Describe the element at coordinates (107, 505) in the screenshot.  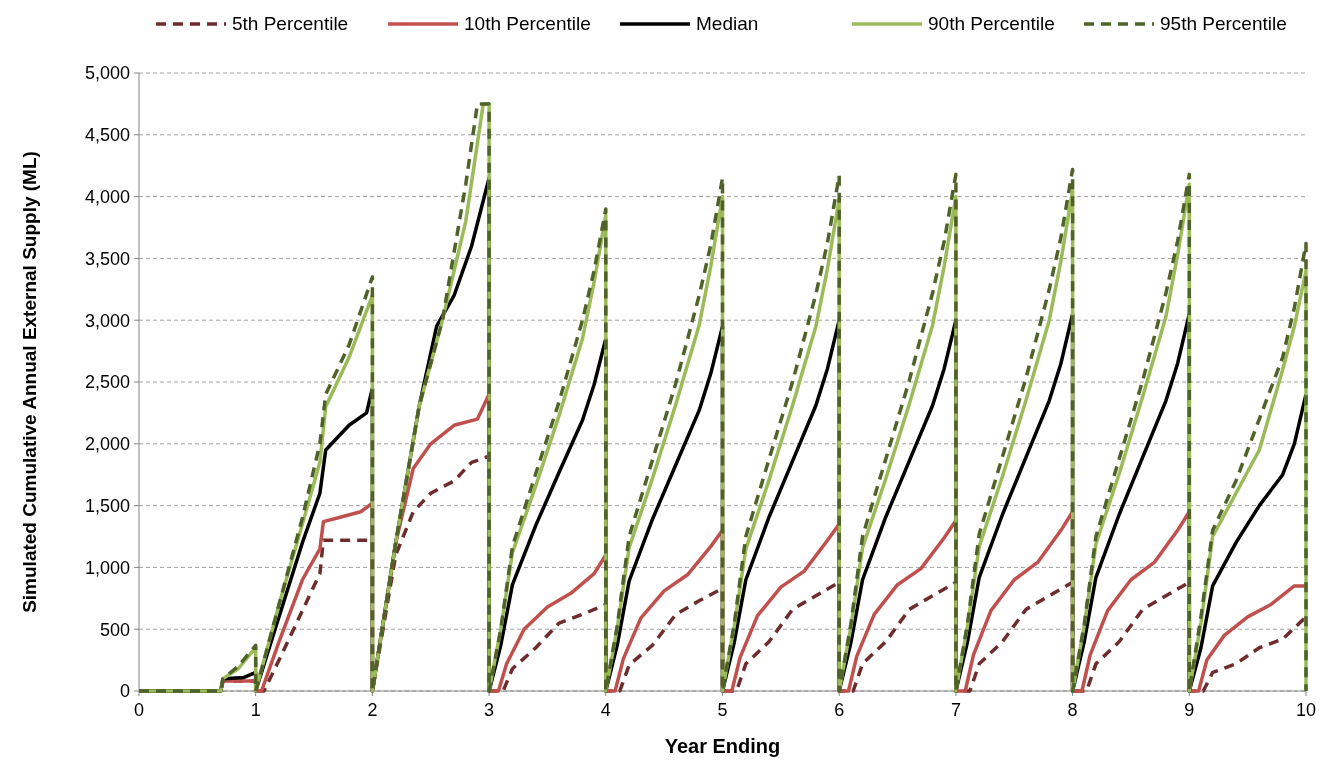
I see `y-tick-label: 1,500` at that location.